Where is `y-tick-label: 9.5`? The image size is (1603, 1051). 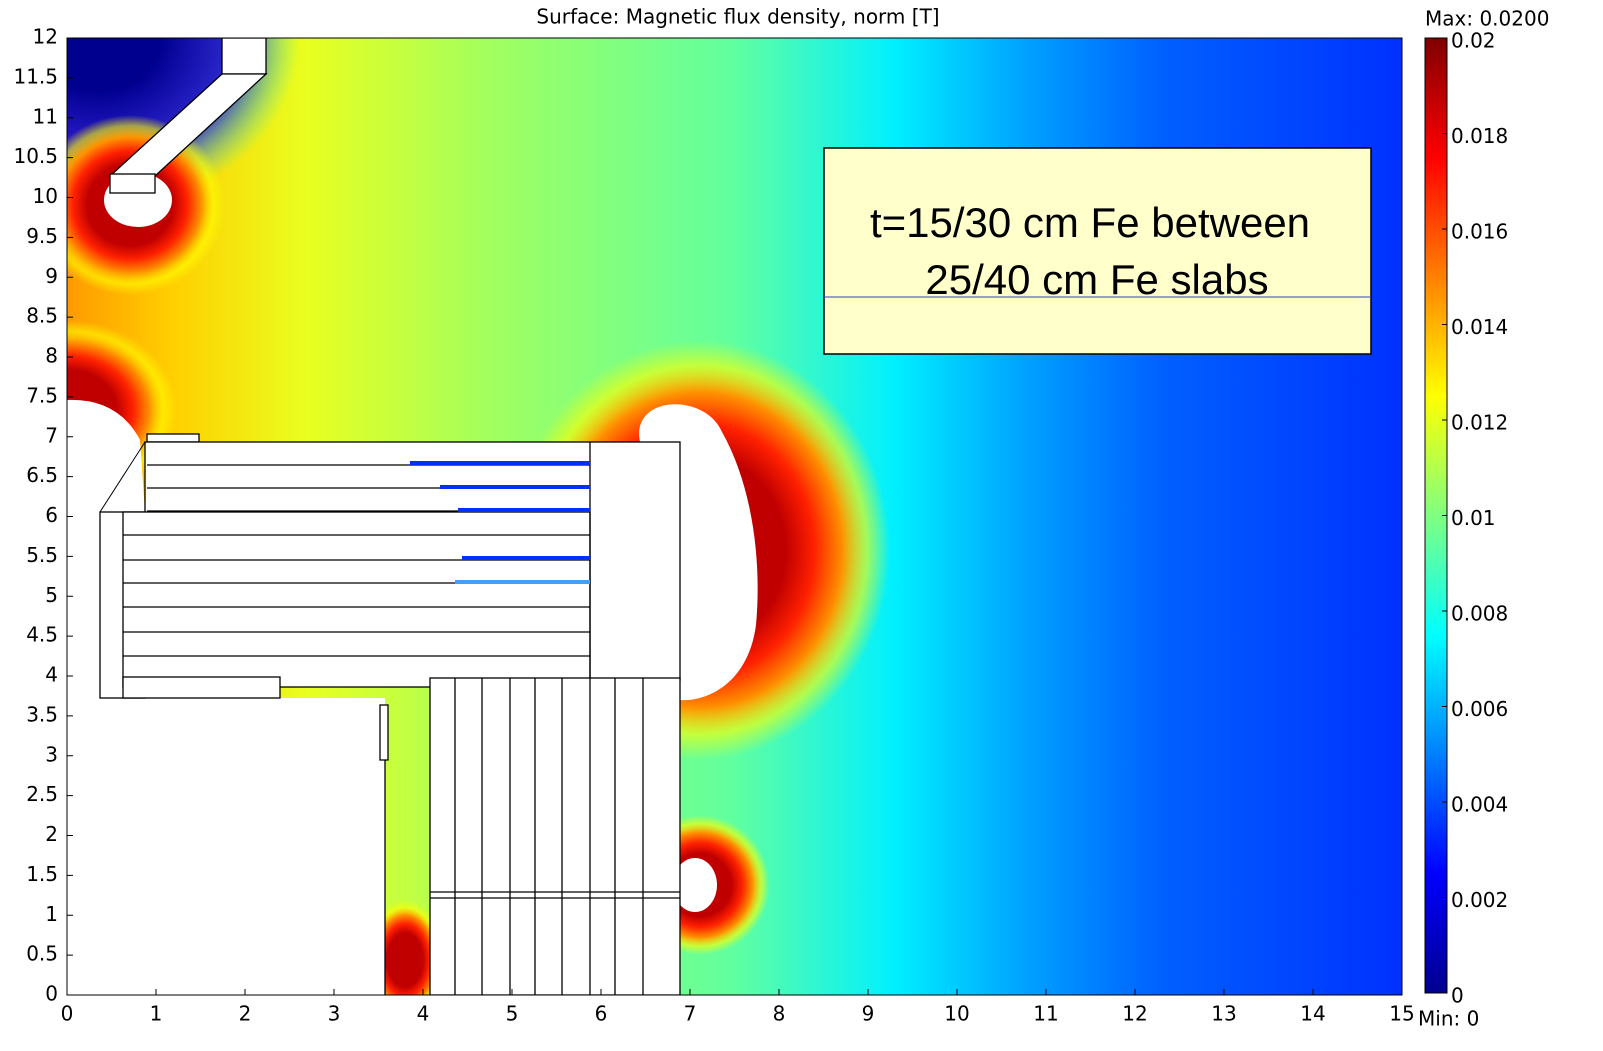
y-tick-label: 9.5 is located at coordinates (42, 236).